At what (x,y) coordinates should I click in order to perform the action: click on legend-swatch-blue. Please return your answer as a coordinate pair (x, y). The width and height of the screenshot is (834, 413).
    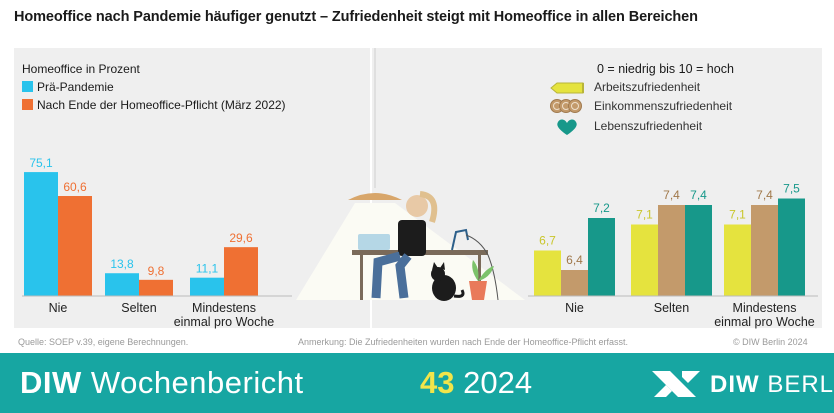
    Looking at the image, I should click on (27, 86).